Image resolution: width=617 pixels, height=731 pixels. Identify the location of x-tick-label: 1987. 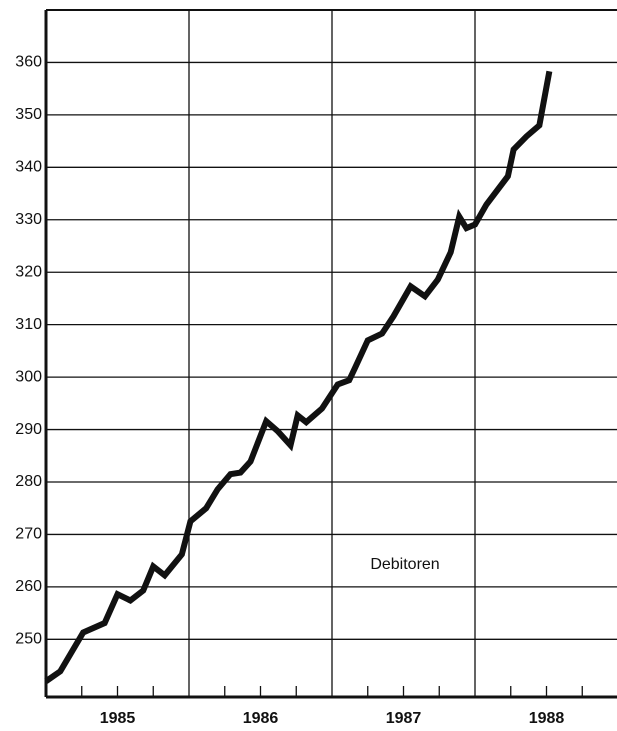
(404, 718).